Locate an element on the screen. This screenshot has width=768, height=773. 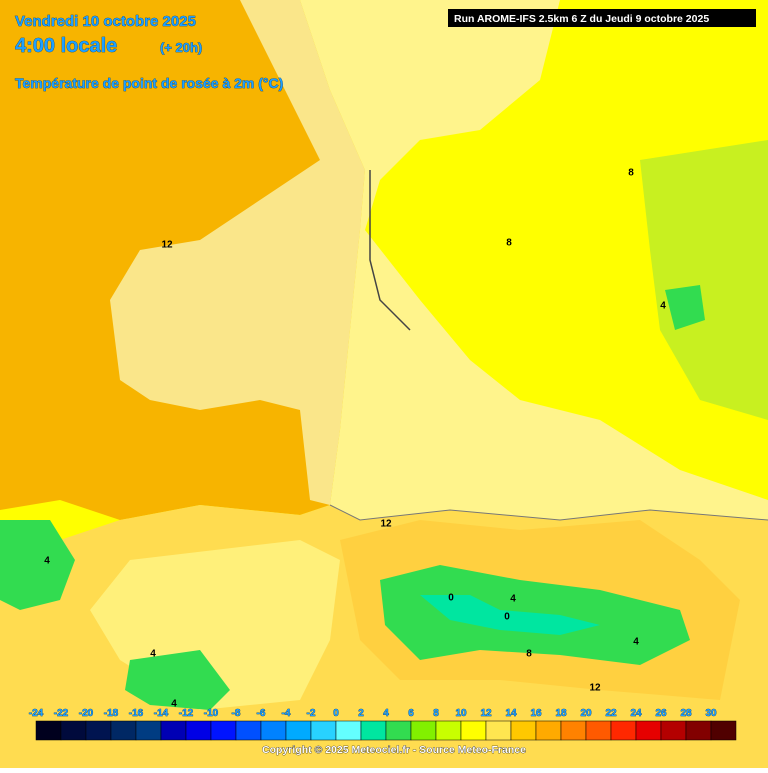
legend-label: 24 is located at coordinates (636, 713).